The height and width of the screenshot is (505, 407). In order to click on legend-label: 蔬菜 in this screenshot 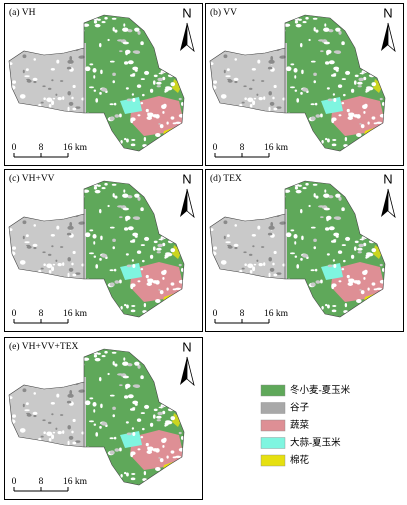, I will do `click(300, 425)`.